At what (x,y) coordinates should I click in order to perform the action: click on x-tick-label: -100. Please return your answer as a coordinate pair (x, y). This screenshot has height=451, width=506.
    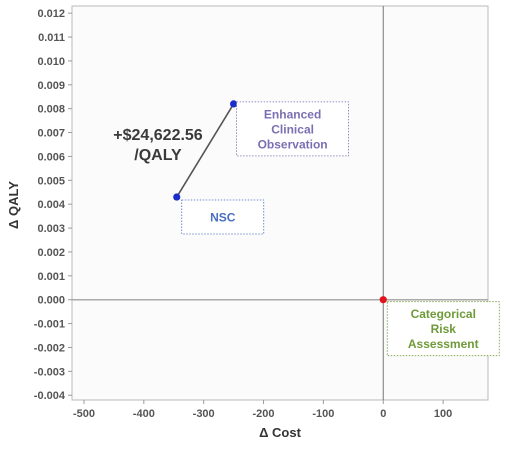
    Looking at the image, I should click on (323, 414).